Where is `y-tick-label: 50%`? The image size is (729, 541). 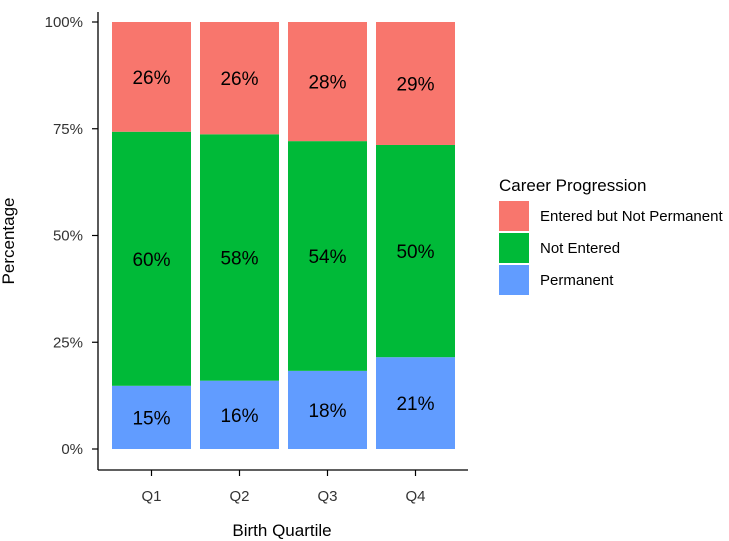 y-tick-label: 50% is located at coordinates (68, 236).